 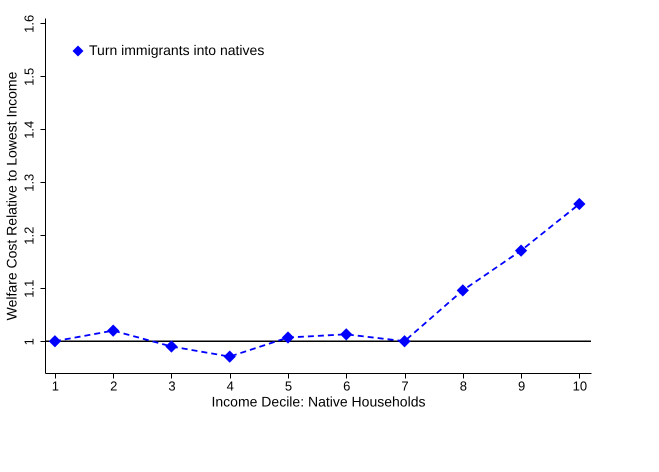 I want to click on x-tick-label: 7, so click(x=405, y=386).